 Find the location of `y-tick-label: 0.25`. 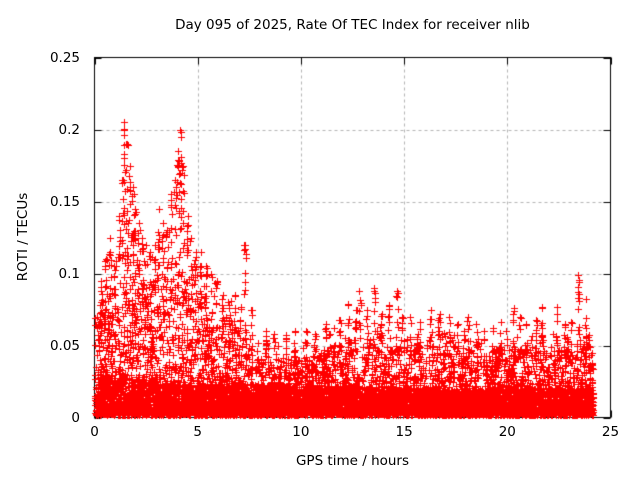

y-tick-label: 0.25 is located at coordinates (64, 57).